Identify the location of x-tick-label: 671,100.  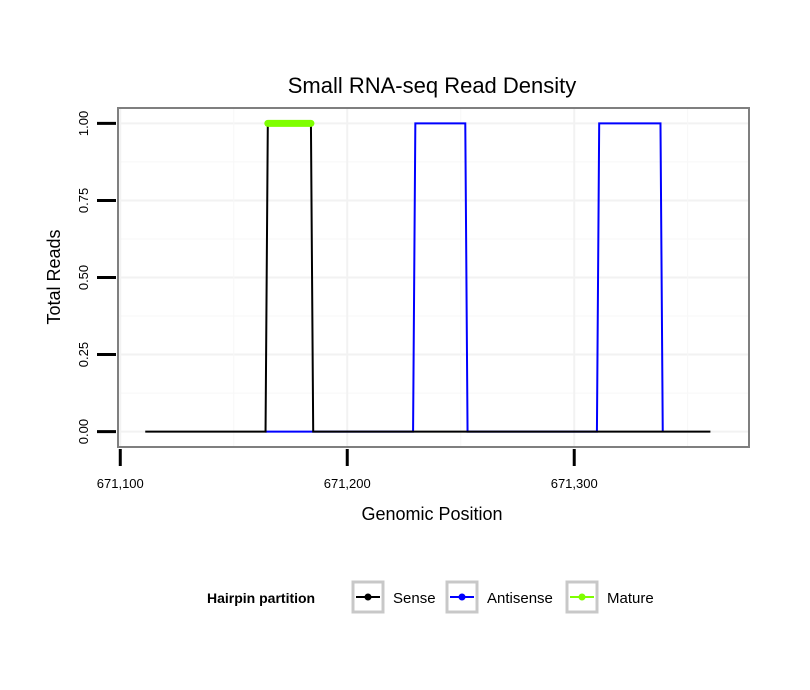
(120, 483).